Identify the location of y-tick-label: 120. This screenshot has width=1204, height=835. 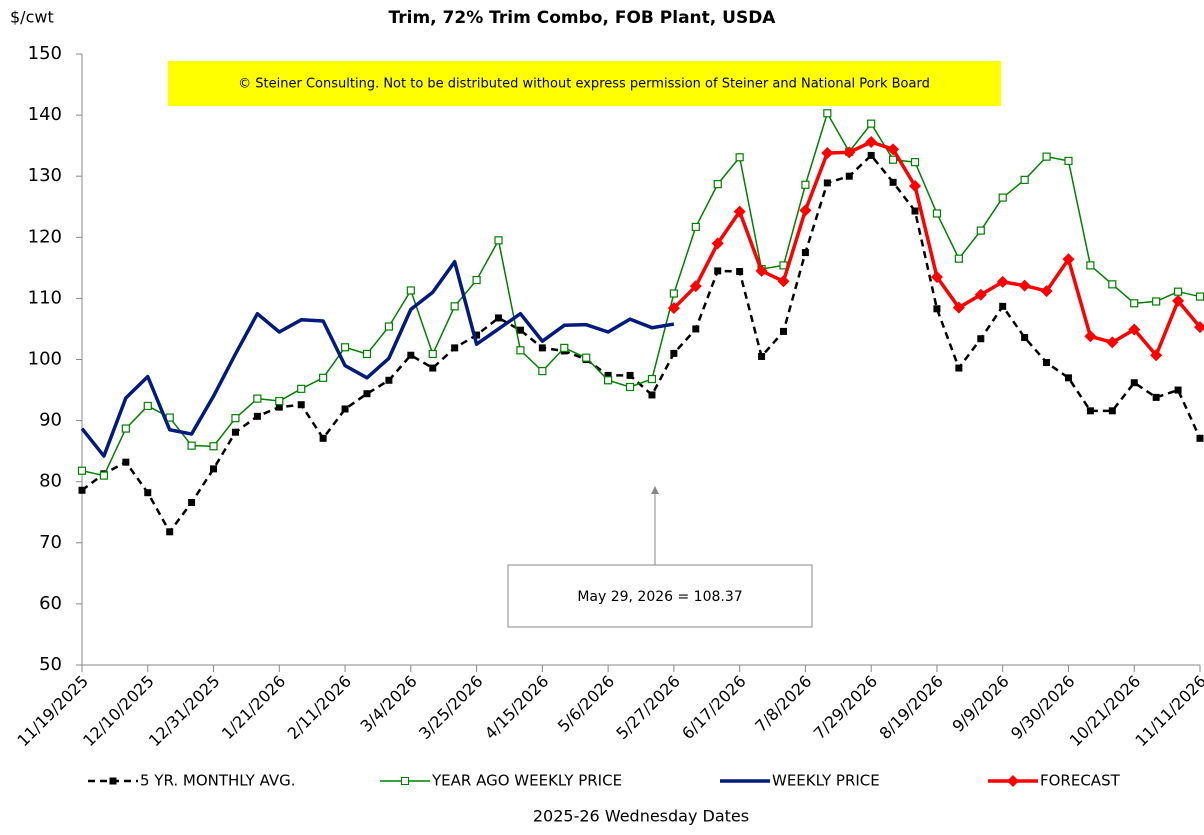
(45, 236).